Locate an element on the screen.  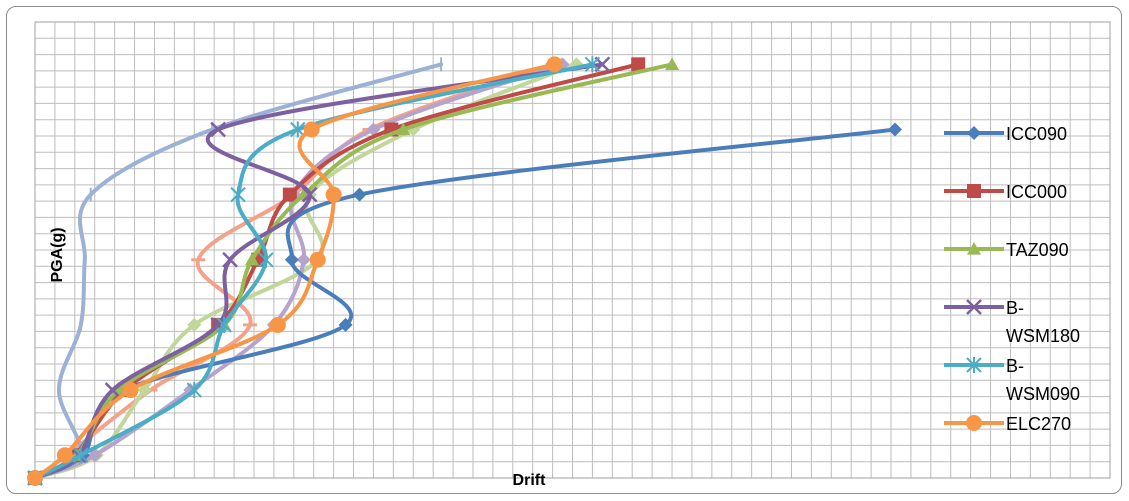
legend-label: ICC000 is located at coordinates (1036, 192).